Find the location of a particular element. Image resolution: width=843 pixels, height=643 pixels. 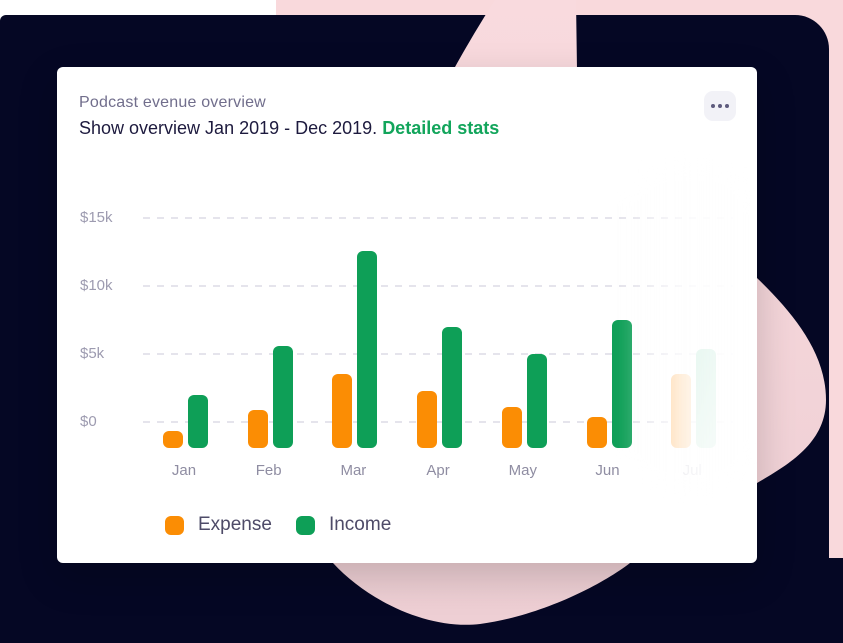

bar-income-jan is located at coordinates (198, 421).